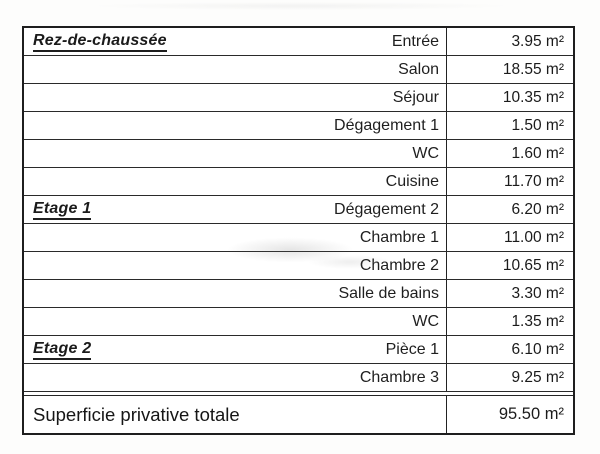 The width and height of the screenshot is (600, 454). I want to click on room-name: Dégagement 1, so click(386, 125).